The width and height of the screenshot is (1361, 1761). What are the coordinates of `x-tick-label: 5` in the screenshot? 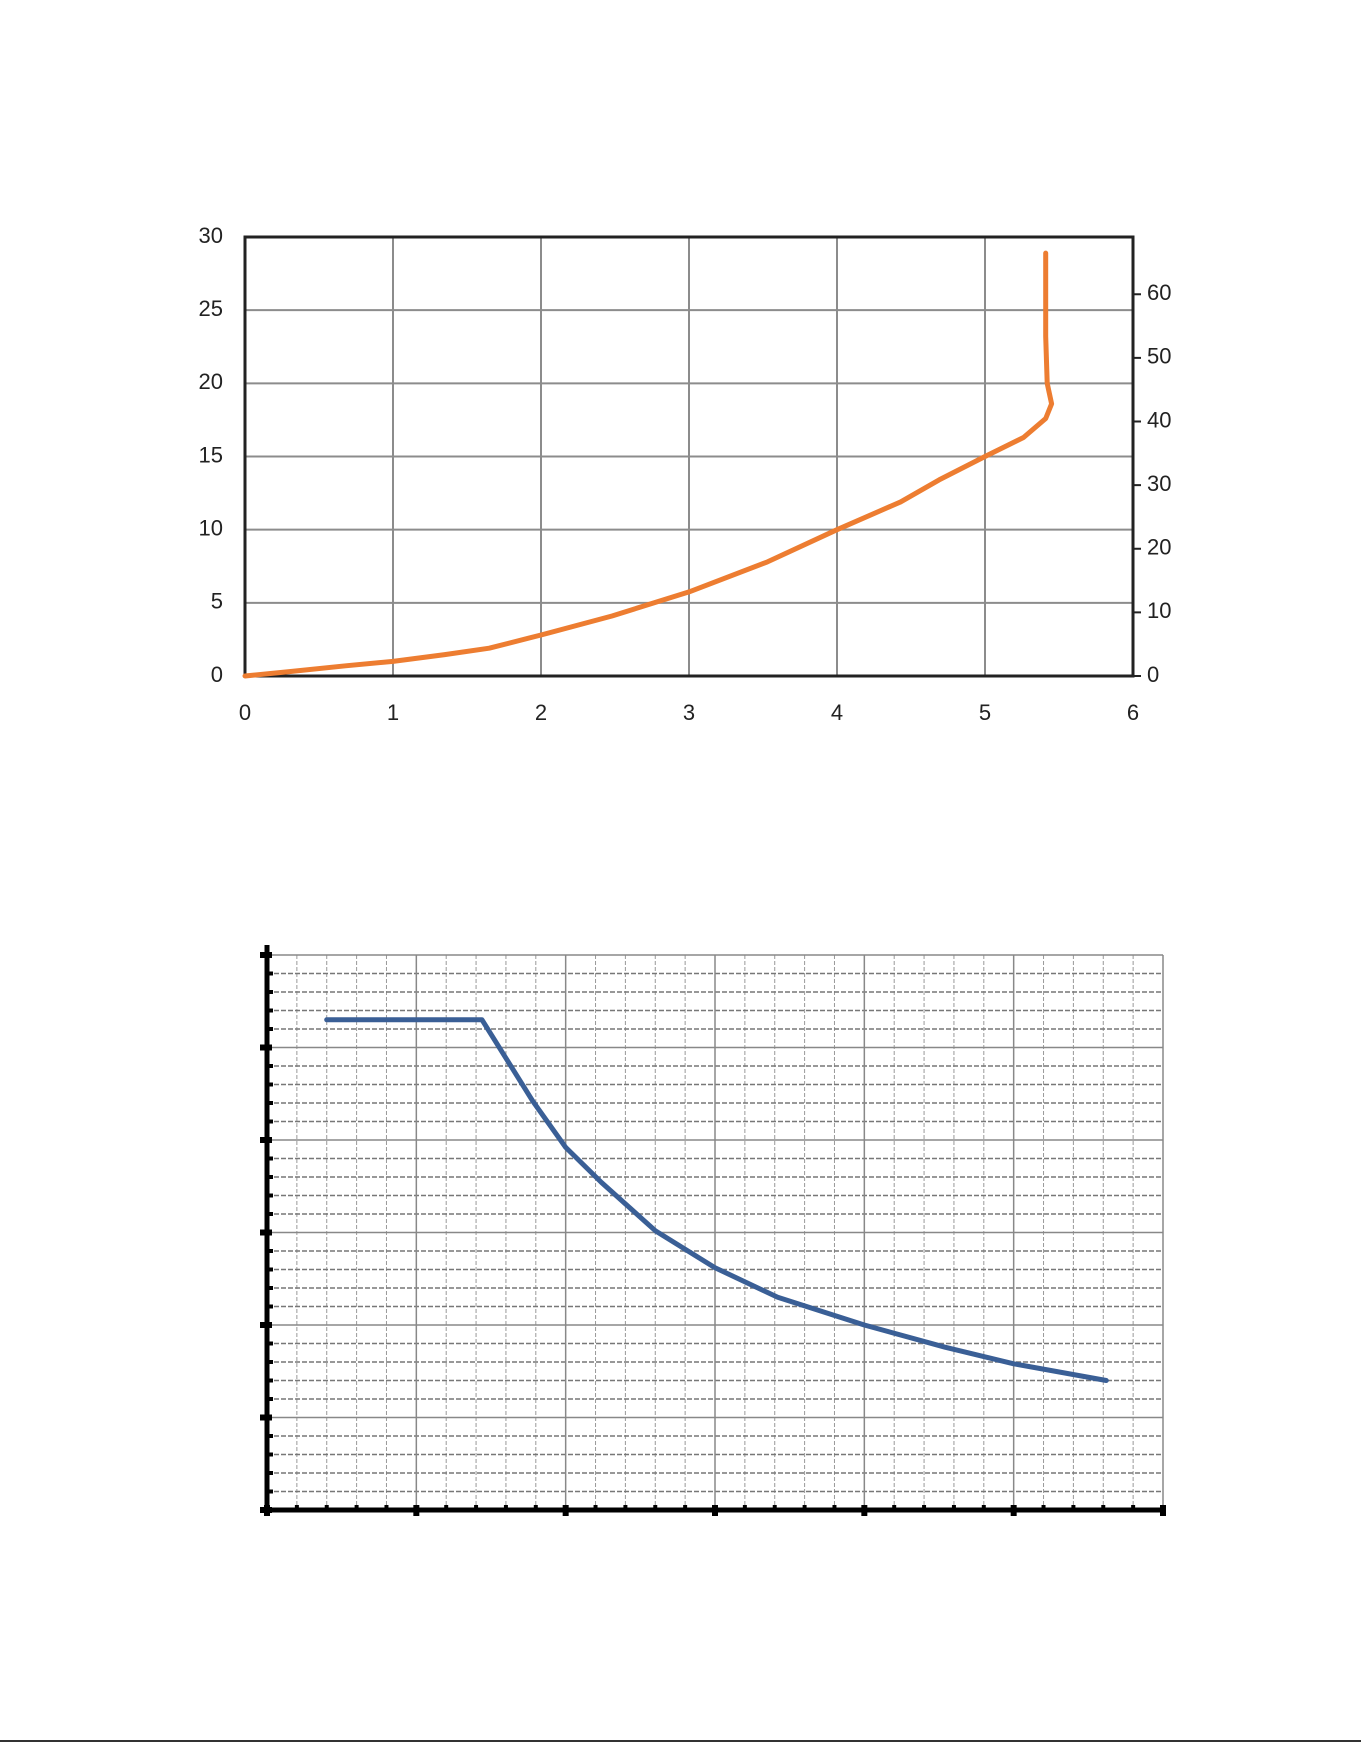 It's located at (985, 712).